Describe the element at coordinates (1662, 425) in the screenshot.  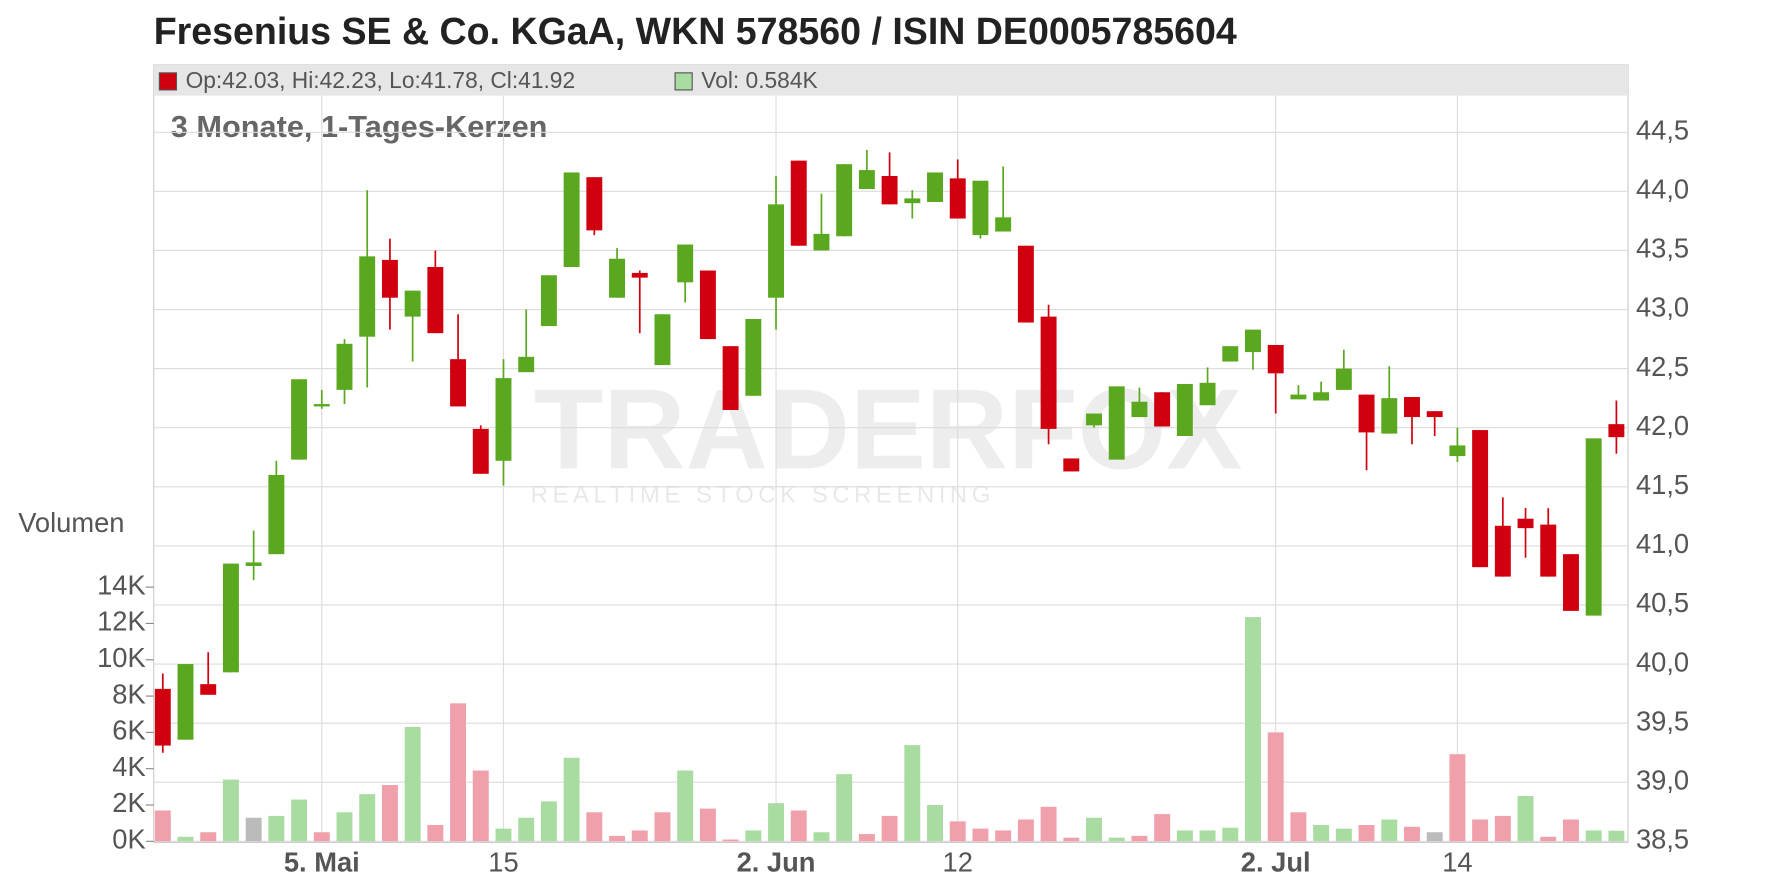
I see `y-tick-label: 42,0` at that location.